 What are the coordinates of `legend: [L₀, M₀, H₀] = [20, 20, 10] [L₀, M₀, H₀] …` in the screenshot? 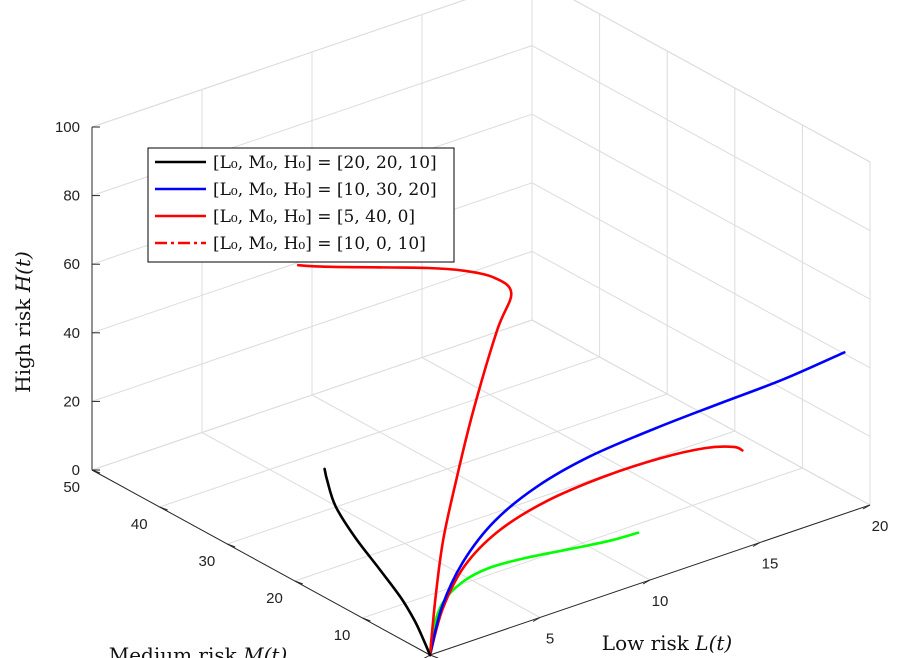 It's located at (301, 205).